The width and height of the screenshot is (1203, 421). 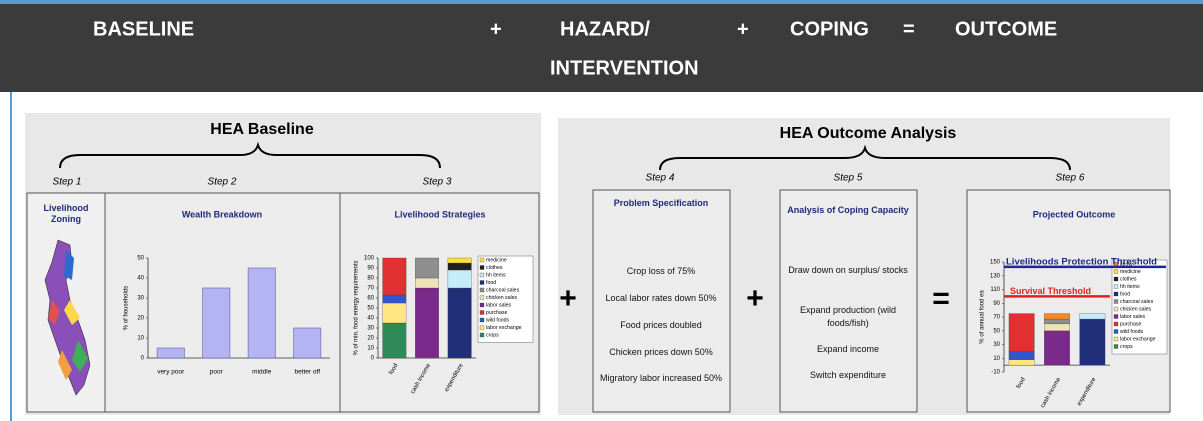 I want to click on legend-label: chicken sales, so click(x=1136, y=309).